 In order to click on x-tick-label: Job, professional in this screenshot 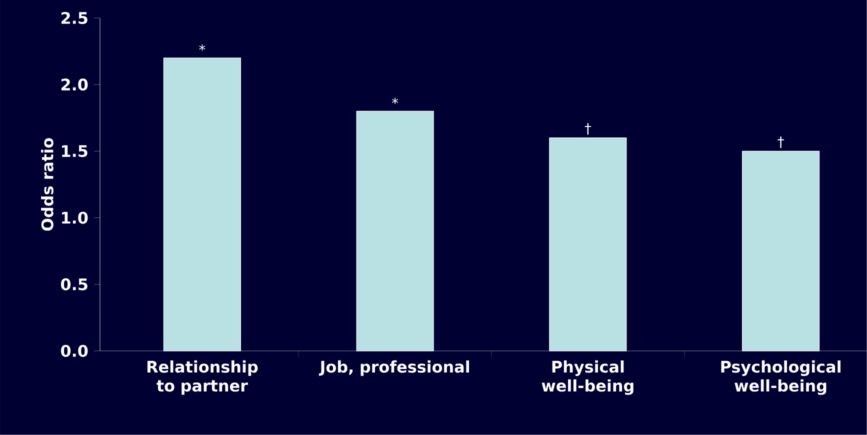, I will do `click(393, 368)`.